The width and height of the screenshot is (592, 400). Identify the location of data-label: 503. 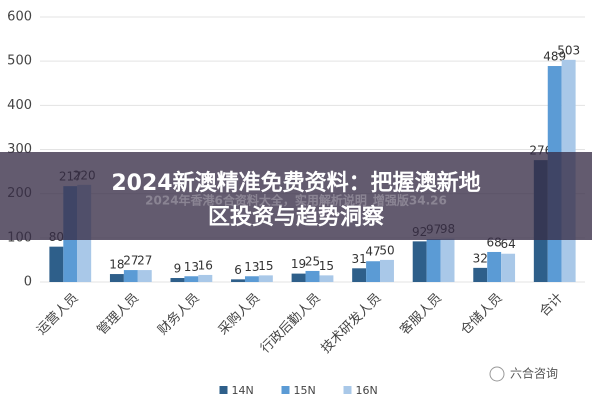
(568, 50).